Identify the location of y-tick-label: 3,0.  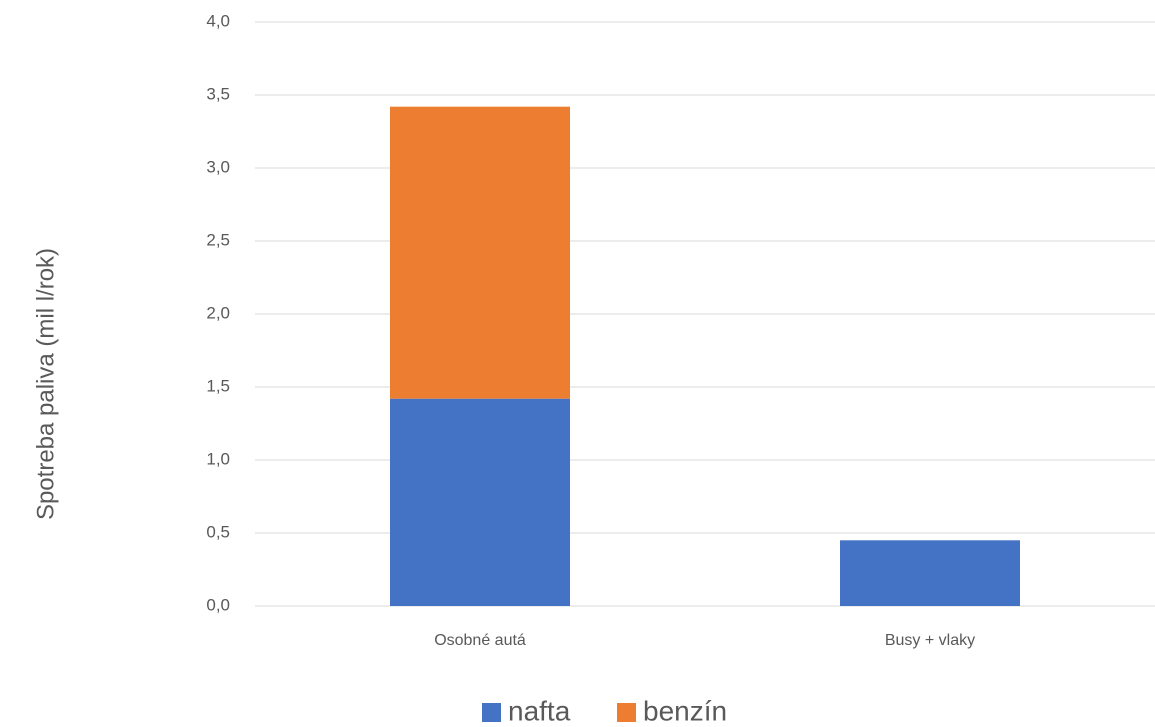
(218, 166).